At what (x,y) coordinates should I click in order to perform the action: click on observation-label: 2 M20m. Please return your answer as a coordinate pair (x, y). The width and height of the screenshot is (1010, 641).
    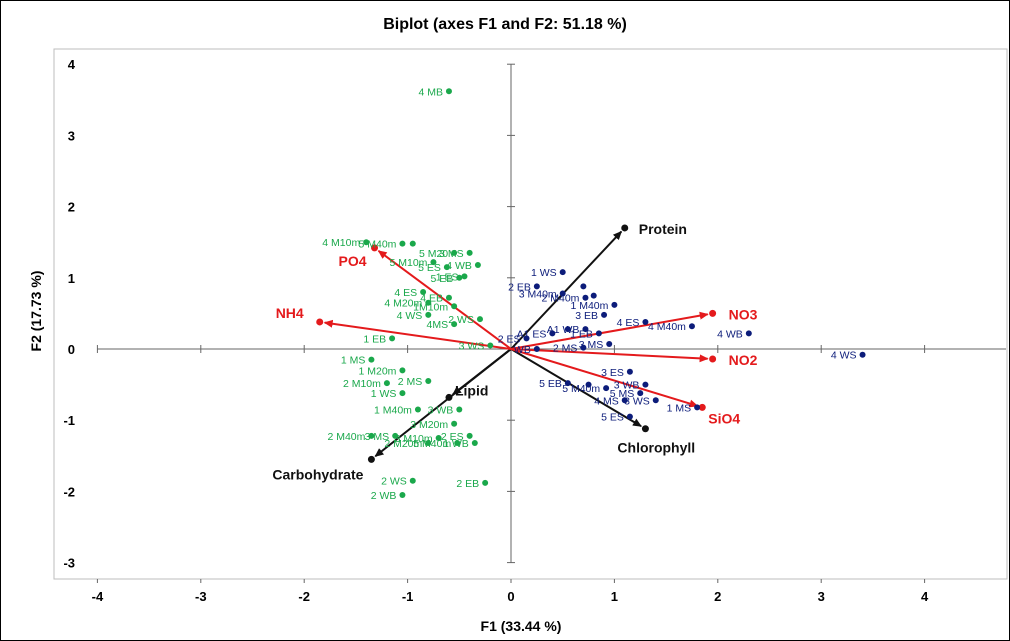
    Looking at the image, I should click on (403, 444).